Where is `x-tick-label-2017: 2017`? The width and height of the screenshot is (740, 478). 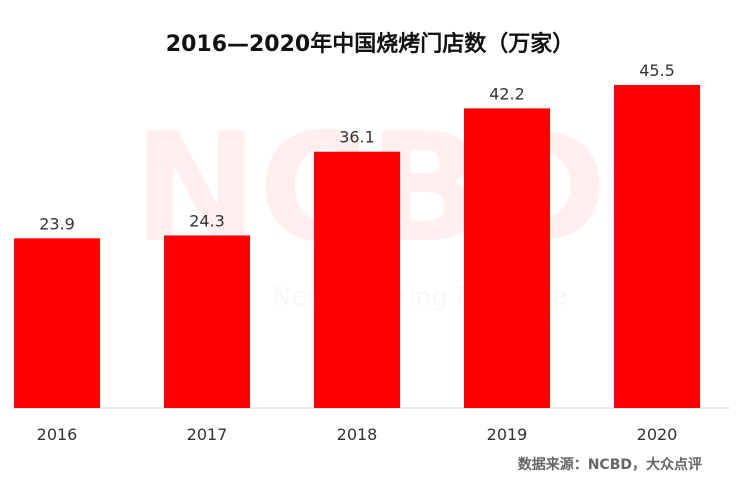 x-tick-label-2017: 2017 is located at coordinates (207, 434).